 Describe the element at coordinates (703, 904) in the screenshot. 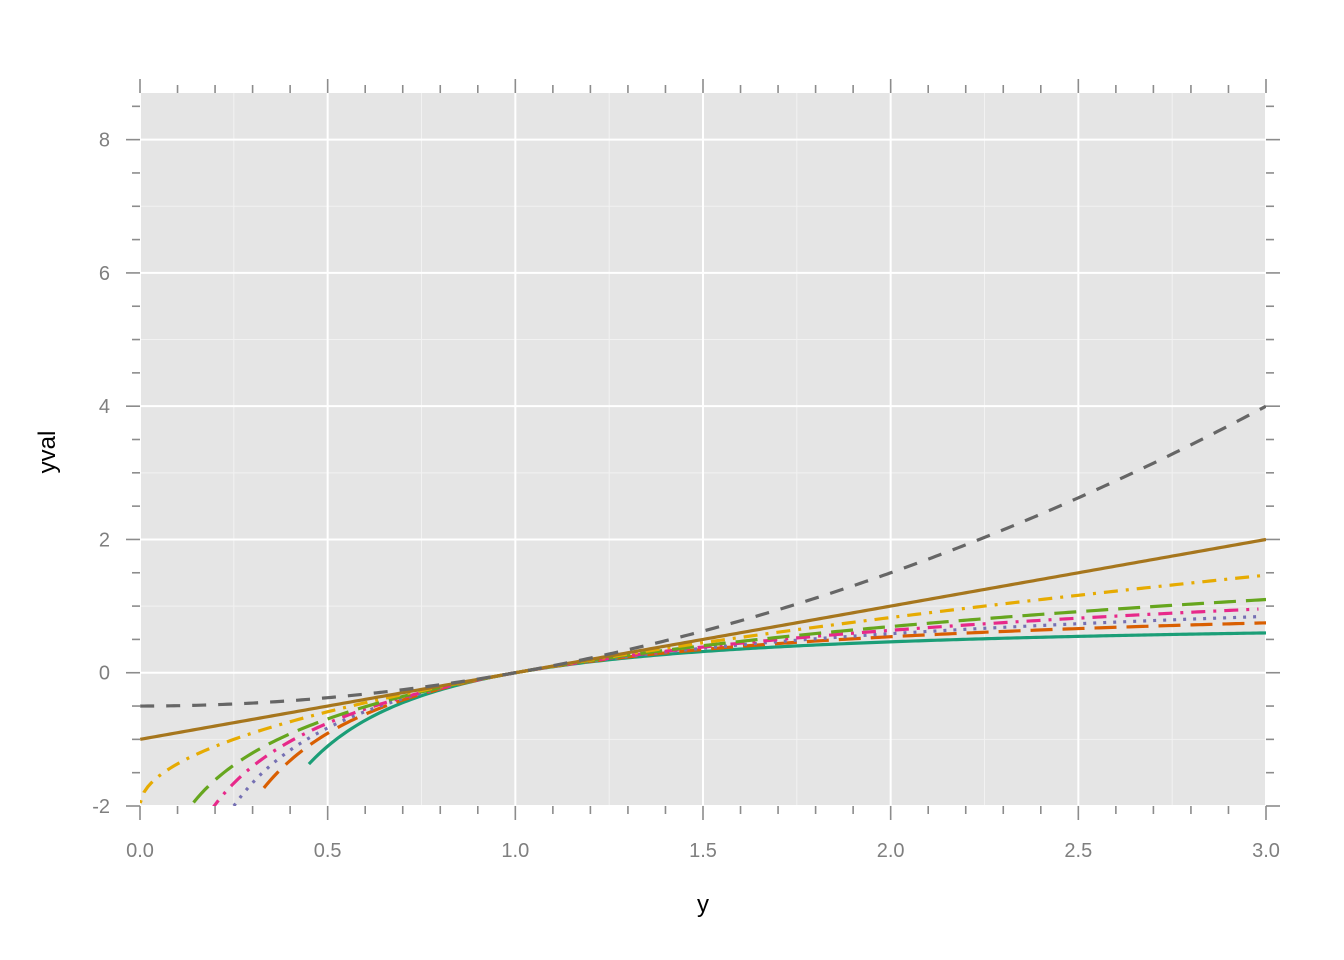

I see `x-axis-title: y` at that location.